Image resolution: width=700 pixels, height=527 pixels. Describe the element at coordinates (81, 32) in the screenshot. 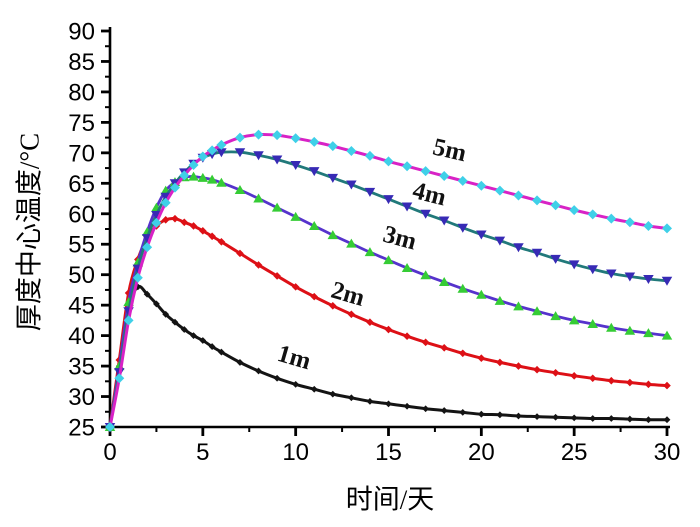

I see `y-tick-label: 90` at that location.